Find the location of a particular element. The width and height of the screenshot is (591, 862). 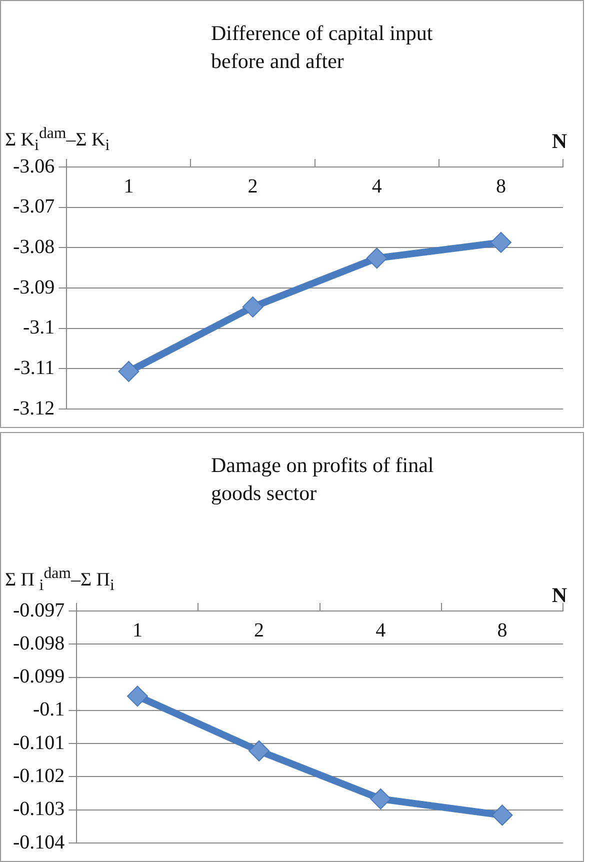

chart-title: Difference of capital input before and after is located at coordinates (322, 47).